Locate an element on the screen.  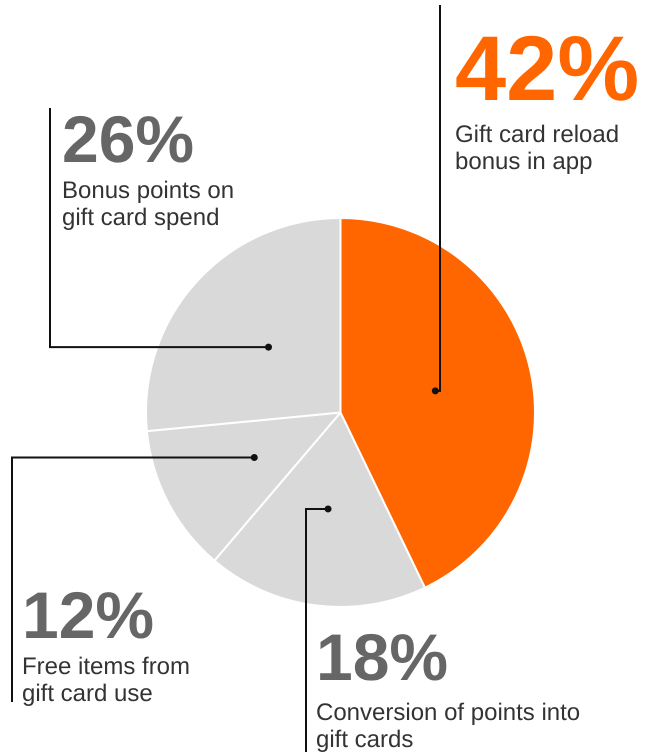
data-label: 18% is located at coordinates (382, 657).